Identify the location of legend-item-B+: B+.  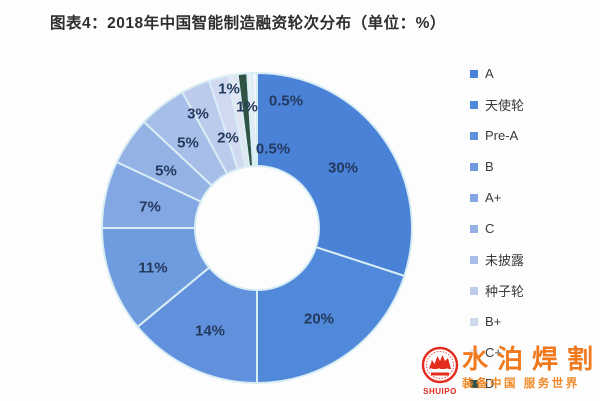
(530, 321).